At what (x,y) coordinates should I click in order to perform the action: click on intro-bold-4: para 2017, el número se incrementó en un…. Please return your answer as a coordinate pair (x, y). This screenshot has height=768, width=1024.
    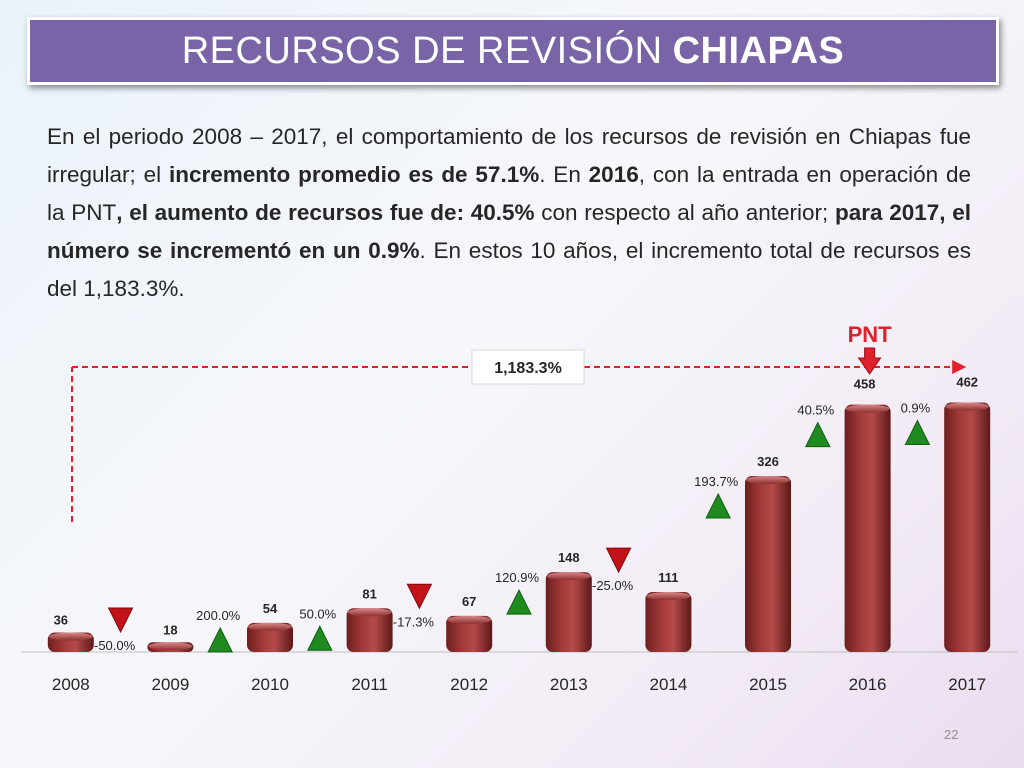
    Looking at the image, I should click on (509, 231).